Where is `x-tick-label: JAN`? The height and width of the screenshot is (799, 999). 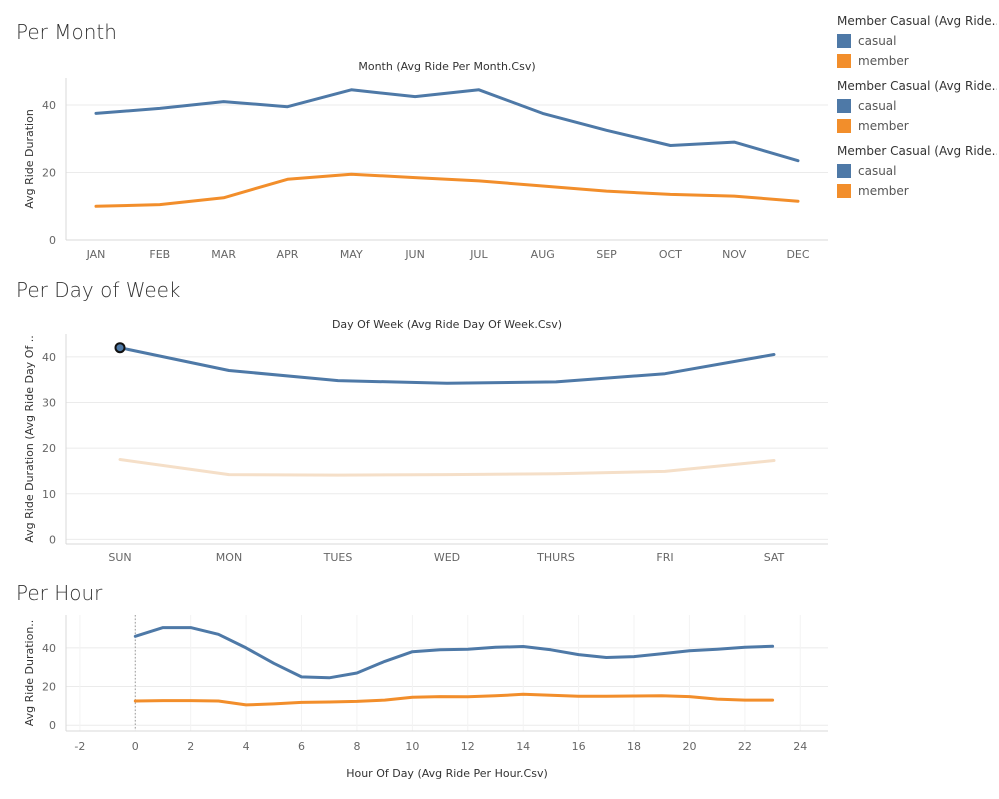 x-tick-label: JAN is located at coordinates (96, 254).